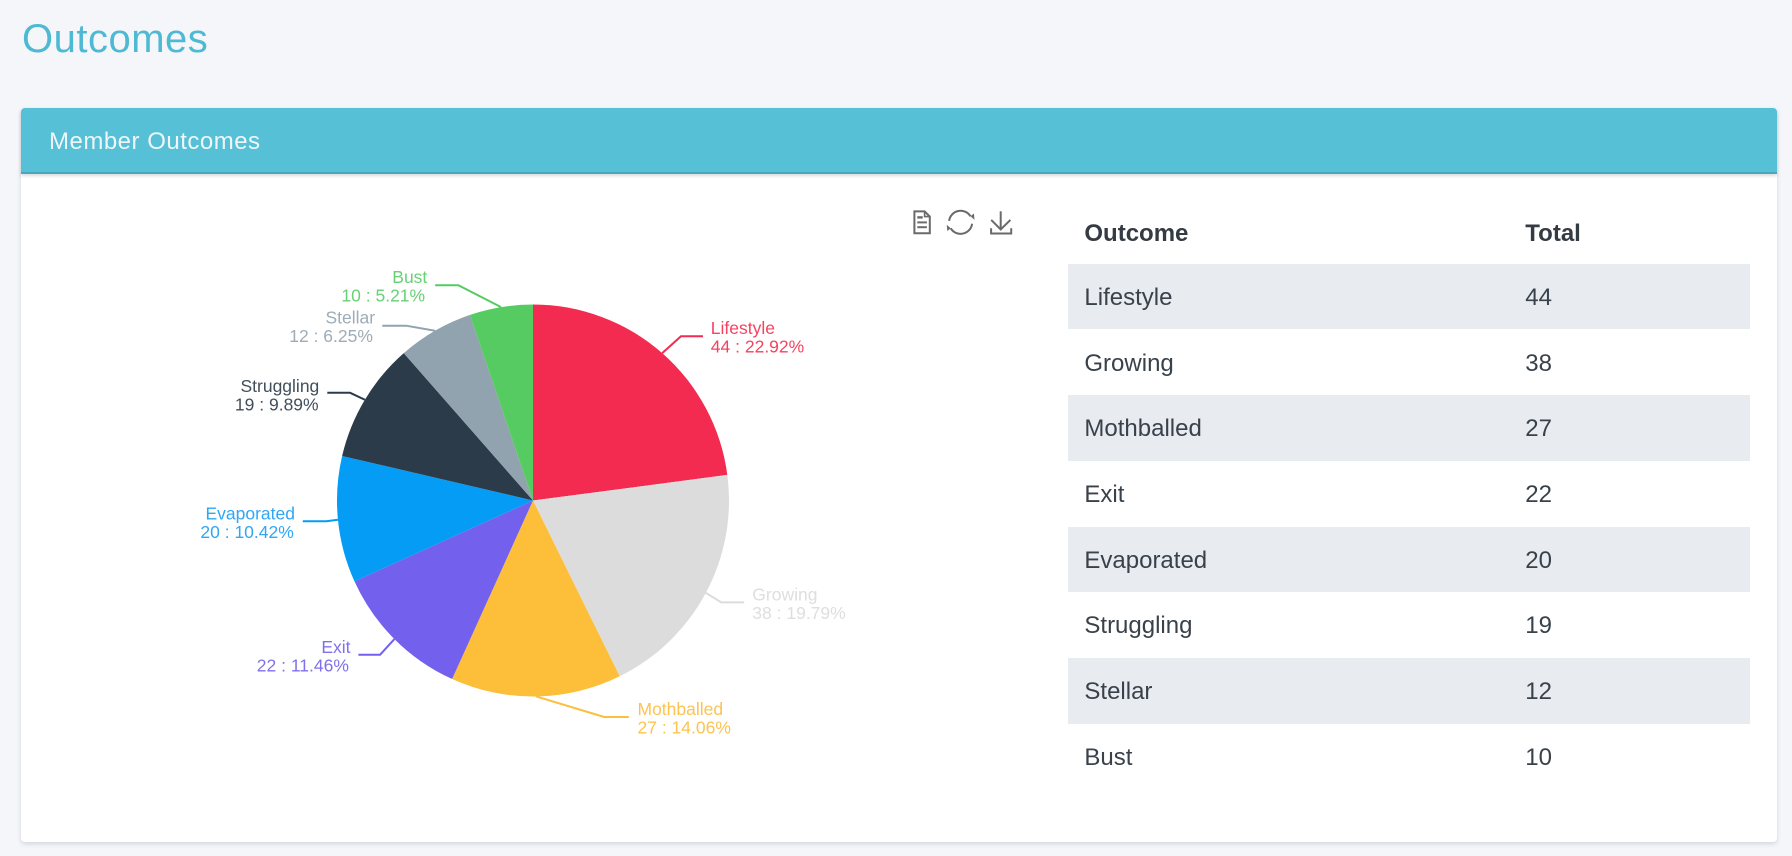 The image size is (1792, 856). Describe the element at coordinates (784, 595) in the screenshot. I see `svg-text: Growing` at that location.